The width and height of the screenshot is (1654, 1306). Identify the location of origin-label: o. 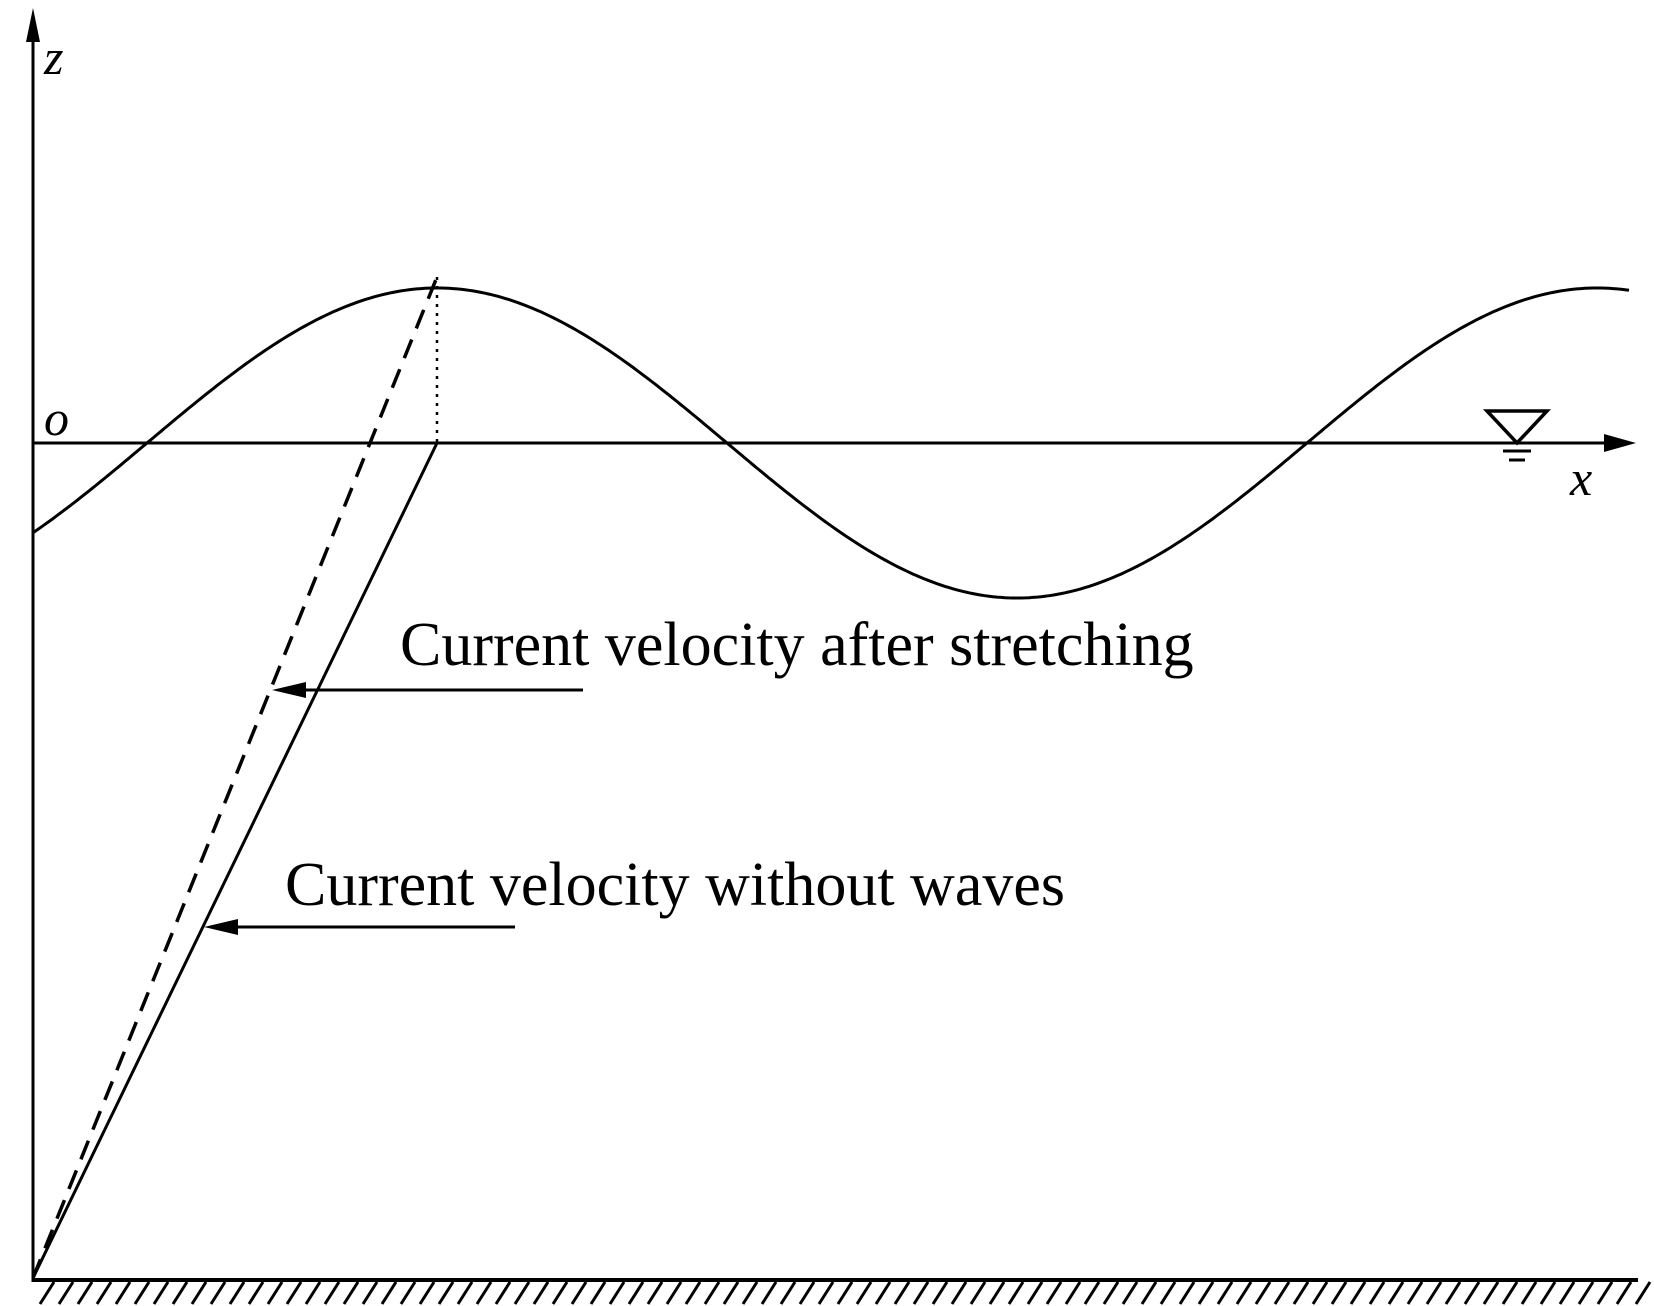
(56, 418).